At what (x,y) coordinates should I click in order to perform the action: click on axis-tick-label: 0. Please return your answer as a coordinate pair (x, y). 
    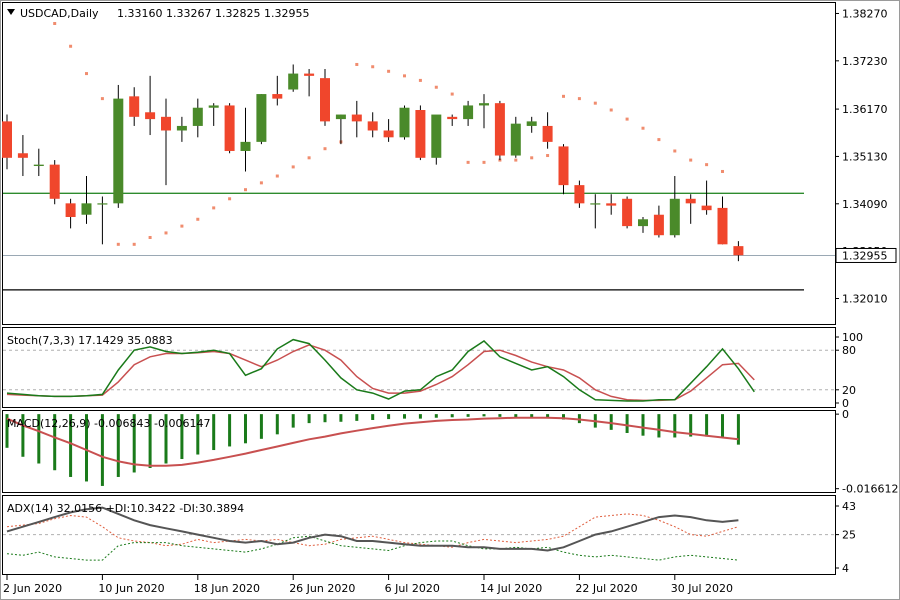
    Looking at the image, I should click on (845, 403).